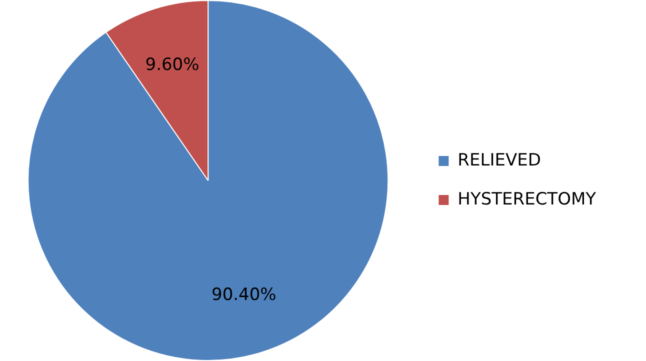  Describe the element at coordinates (172, 64) in the screenshot. I see `data-label: 9.60%` at that location.